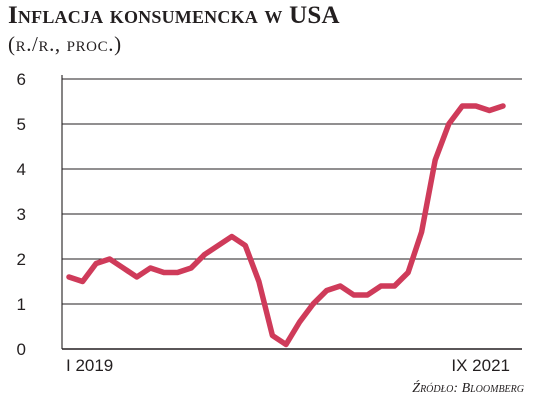 The width and height of the screenshot is (536, 402). Describe the element at coordinates (21, 124) in the screenshot. I see `y-tick-label: 5` at that location.